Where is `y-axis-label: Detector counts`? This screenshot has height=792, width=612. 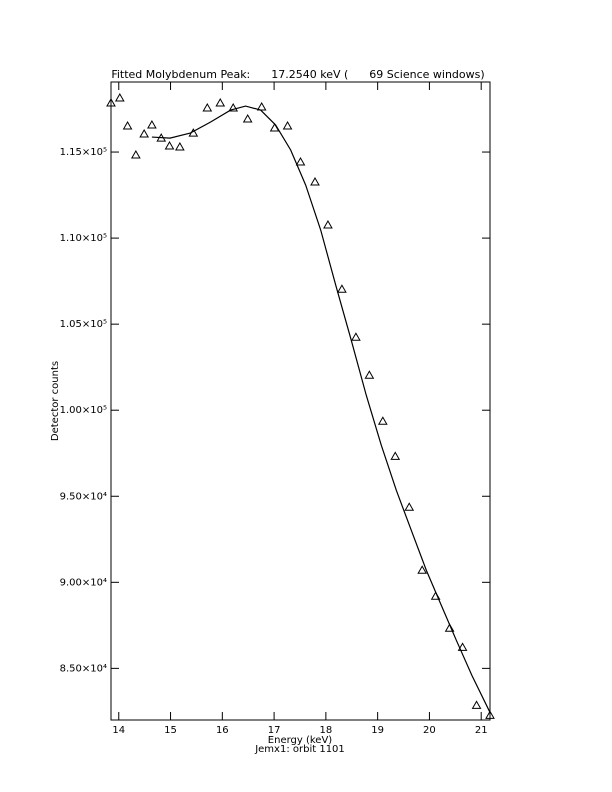
y-axis-label: Detector counts is located at coordinates (55, 401).